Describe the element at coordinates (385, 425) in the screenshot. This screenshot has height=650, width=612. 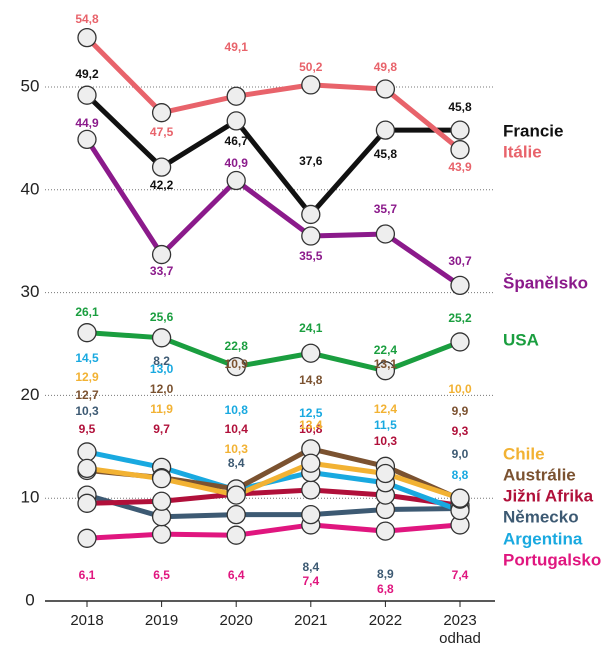
I see `data-label: 11,5` at that location.